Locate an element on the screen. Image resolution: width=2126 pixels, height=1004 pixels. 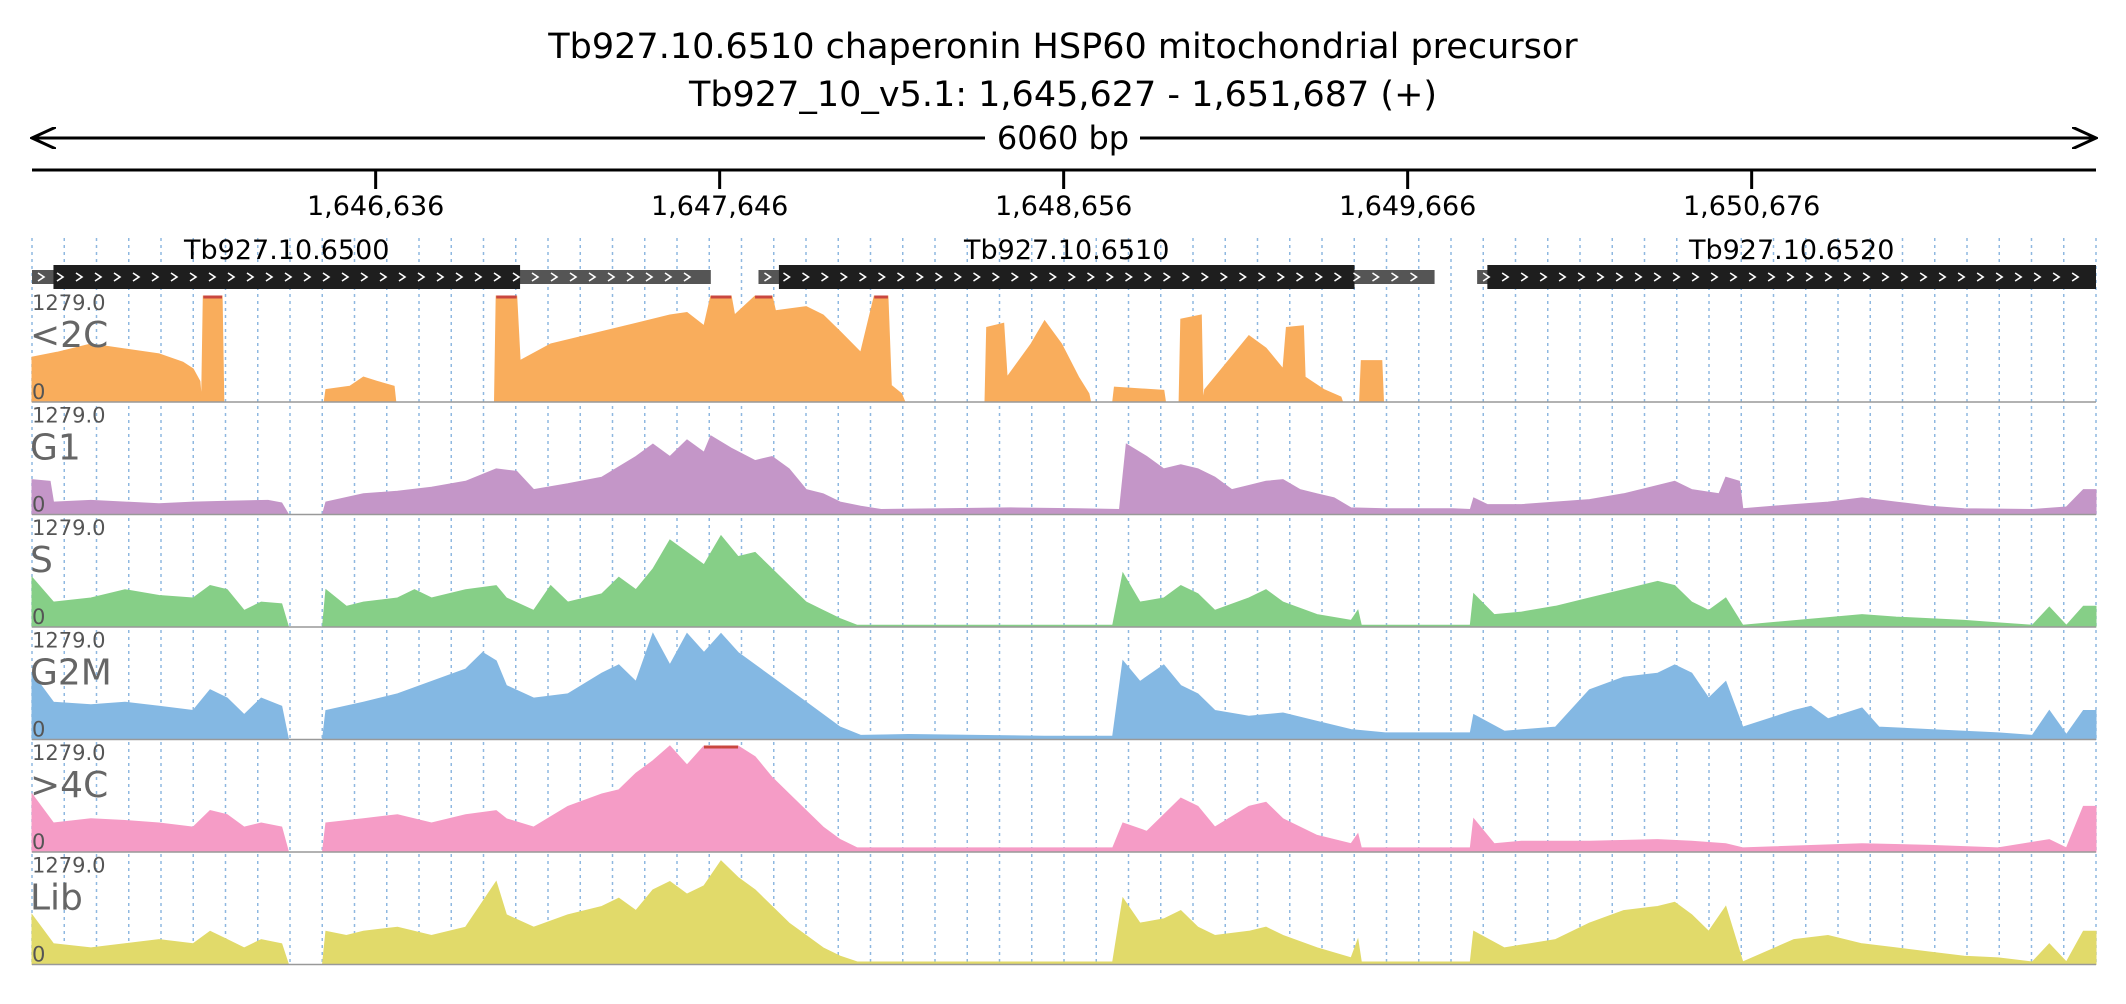
ruler-tick-label: 1,647,646 is located at coordinates (719, 206).